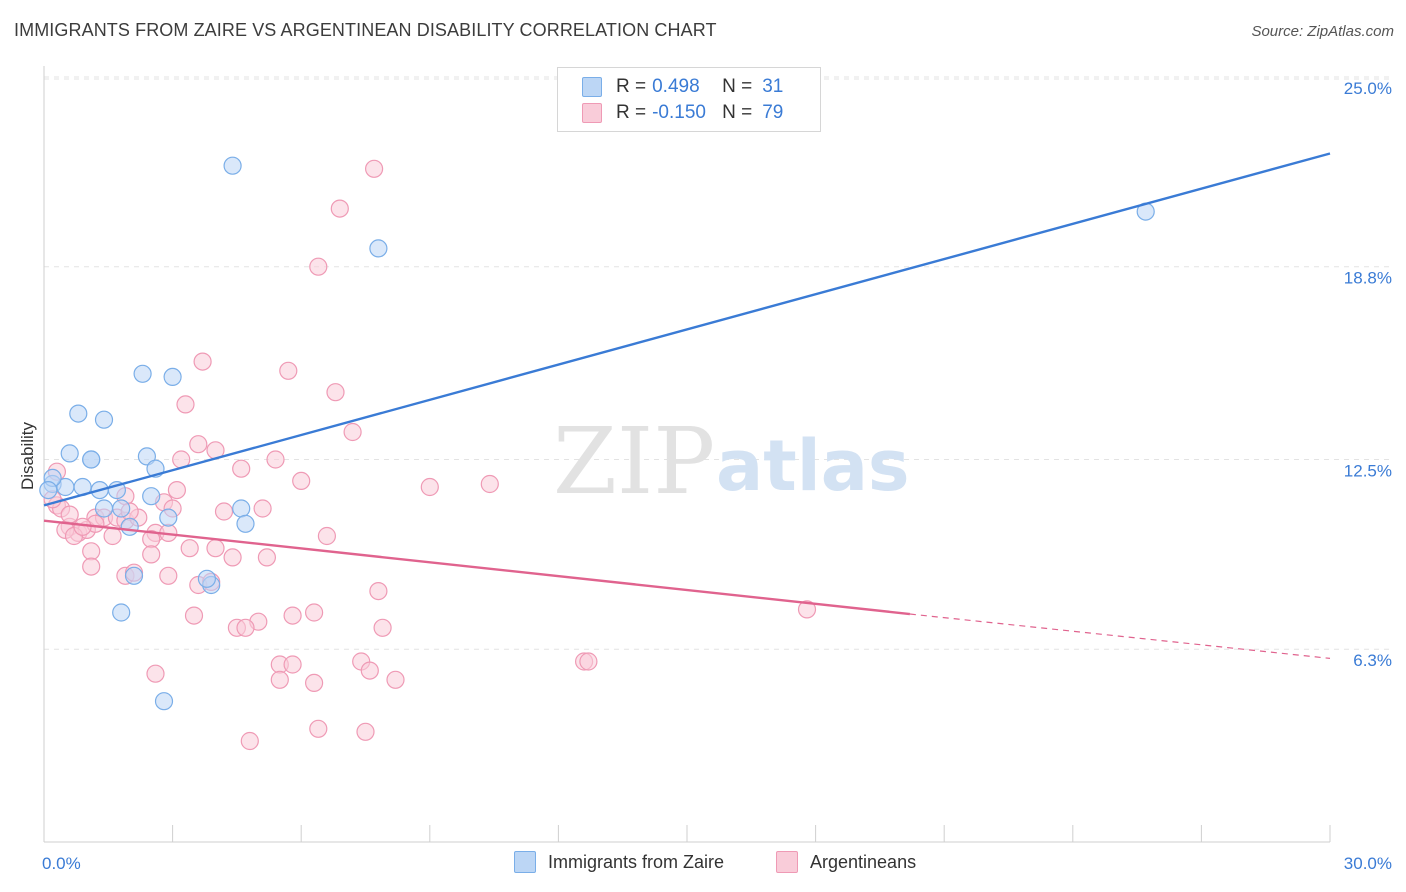 This screenshot has height=892, width=1406. Describe the element at coordinates (1368, 88) in the screenshot. I see `y-tick-label: 25.0%` at that location.